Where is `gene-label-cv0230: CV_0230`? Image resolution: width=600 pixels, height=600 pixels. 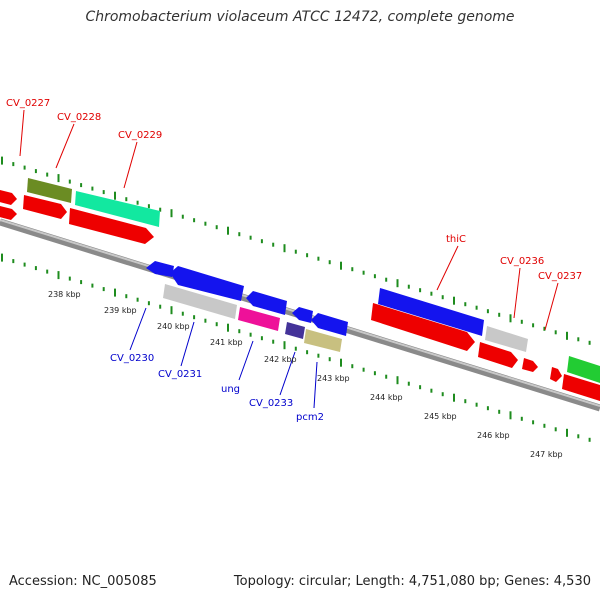 gene-label-cv0230: CV_0230 is located at coordinates (132, 335).